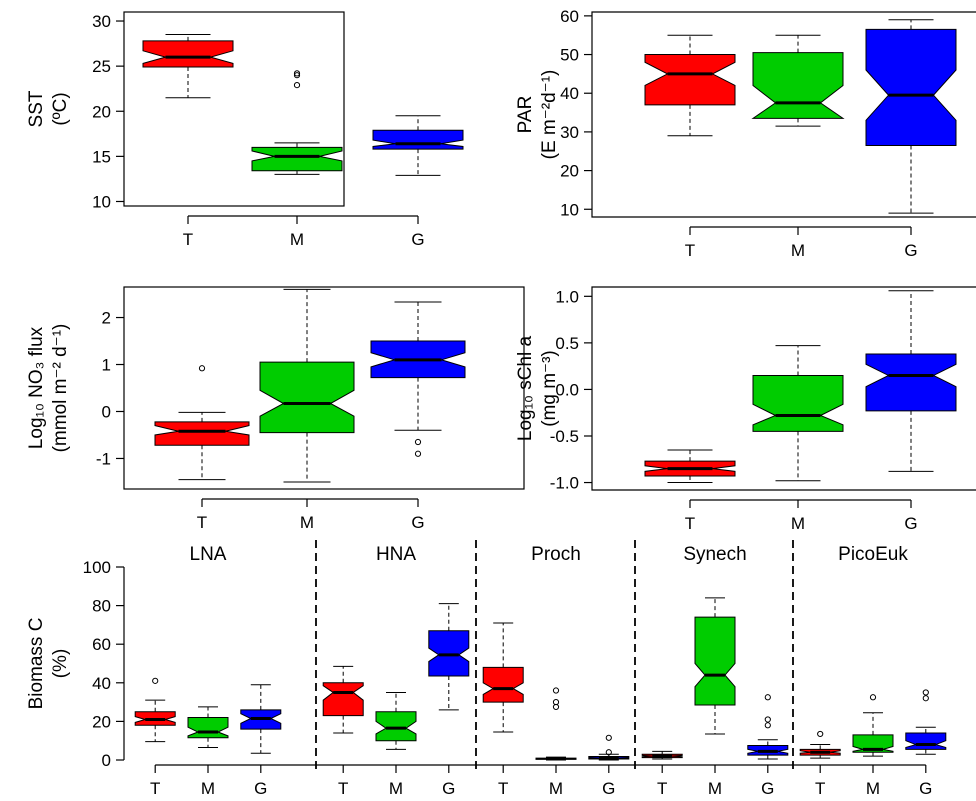  What do you see at coordinates (564, 436) in the screenshot?
I see `y-tick-label: -0.5` at bounding box center [564, 436].